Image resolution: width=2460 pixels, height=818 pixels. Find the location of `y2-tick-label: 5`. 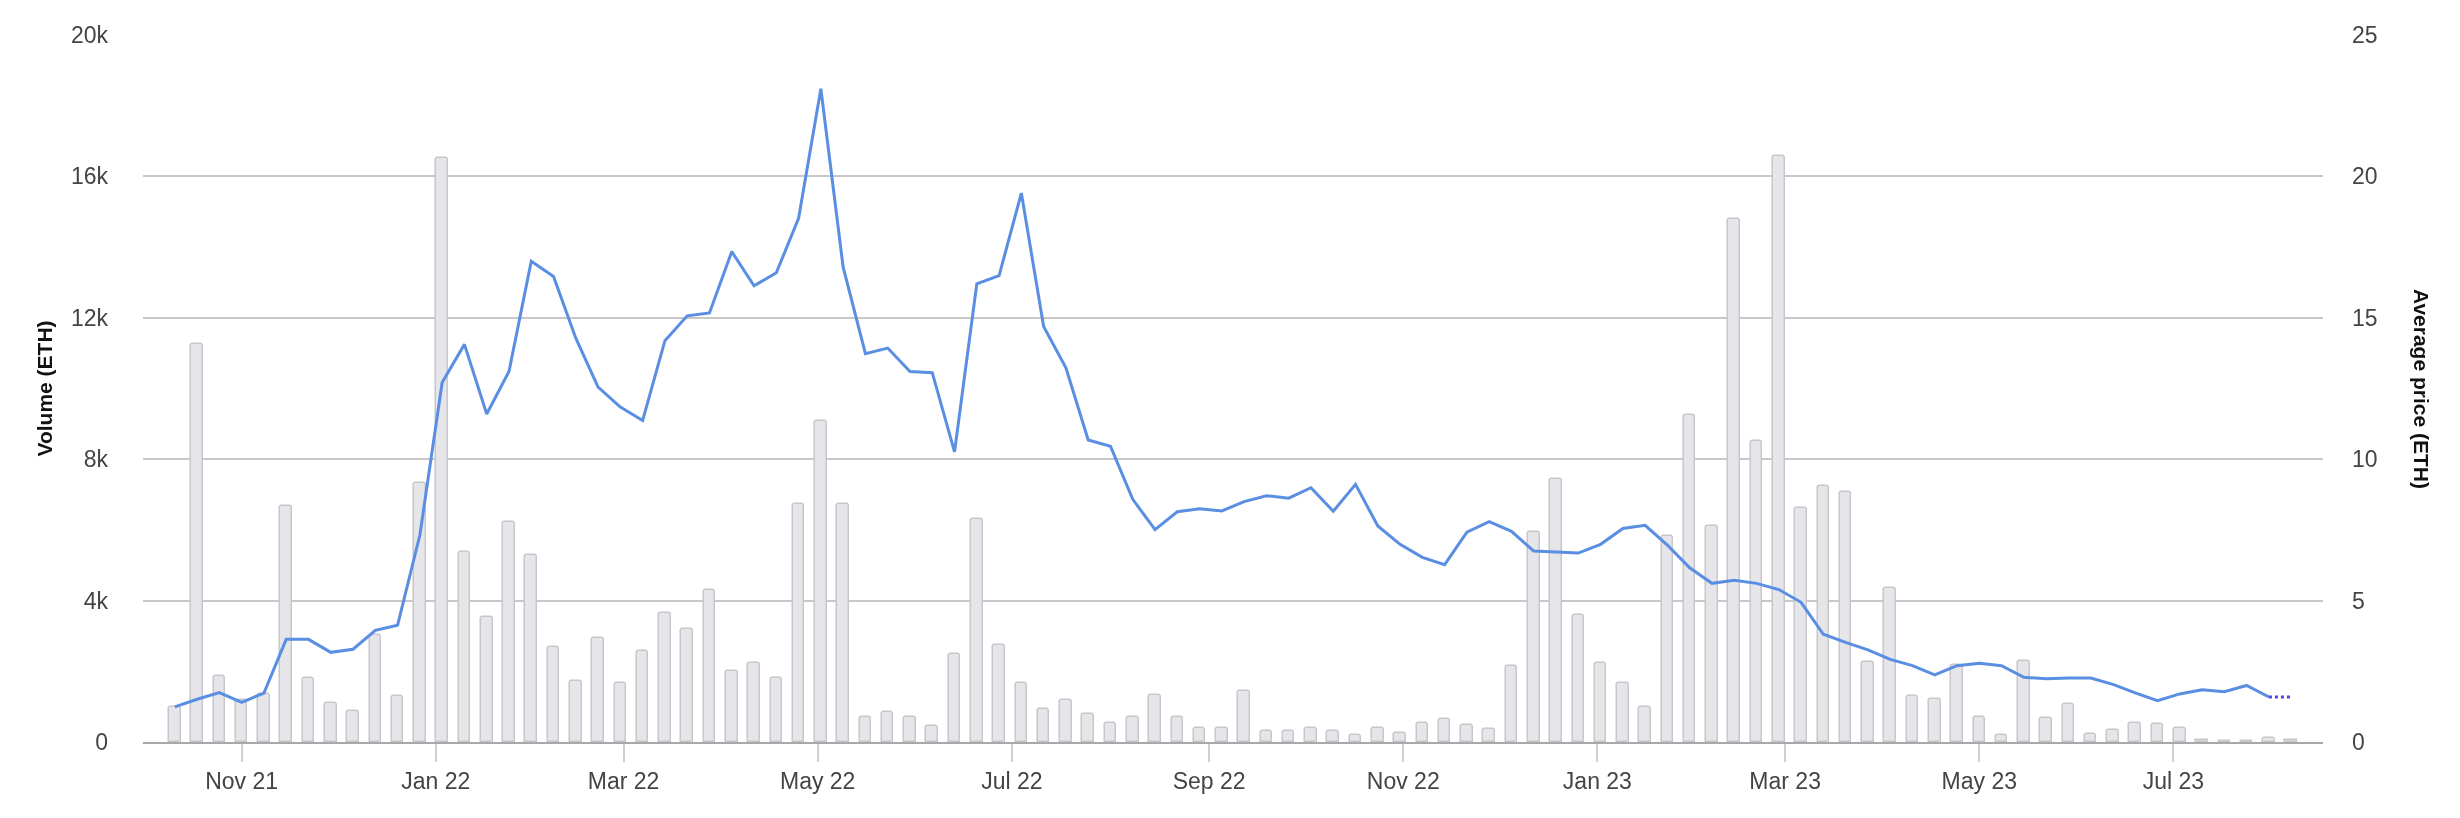

y2-tick-label: 5 is located at coordinates (2358, 600).